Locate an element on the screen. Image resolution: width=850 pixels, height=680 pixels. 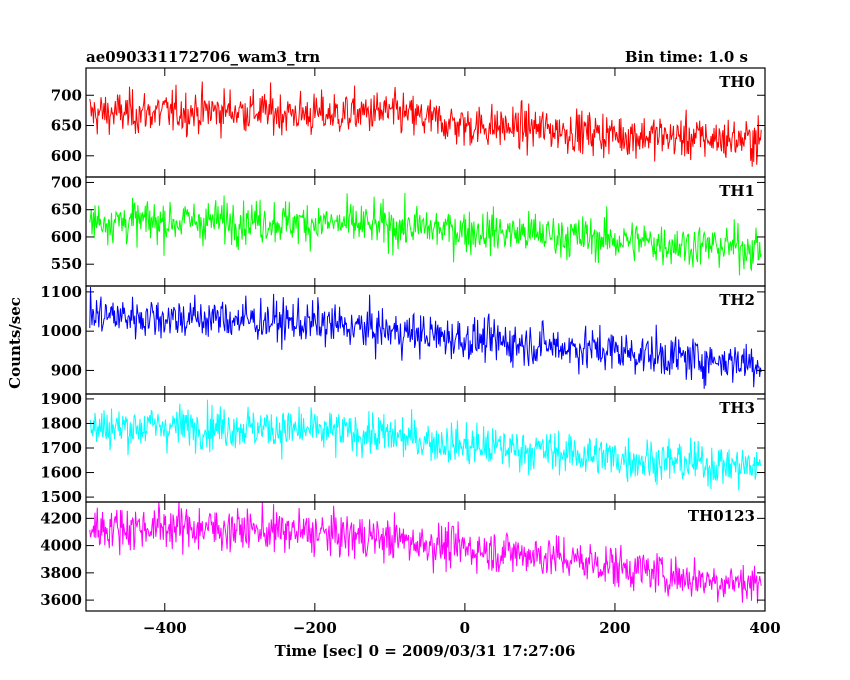
series-line-th0123 is located at coordinates (425, 553).